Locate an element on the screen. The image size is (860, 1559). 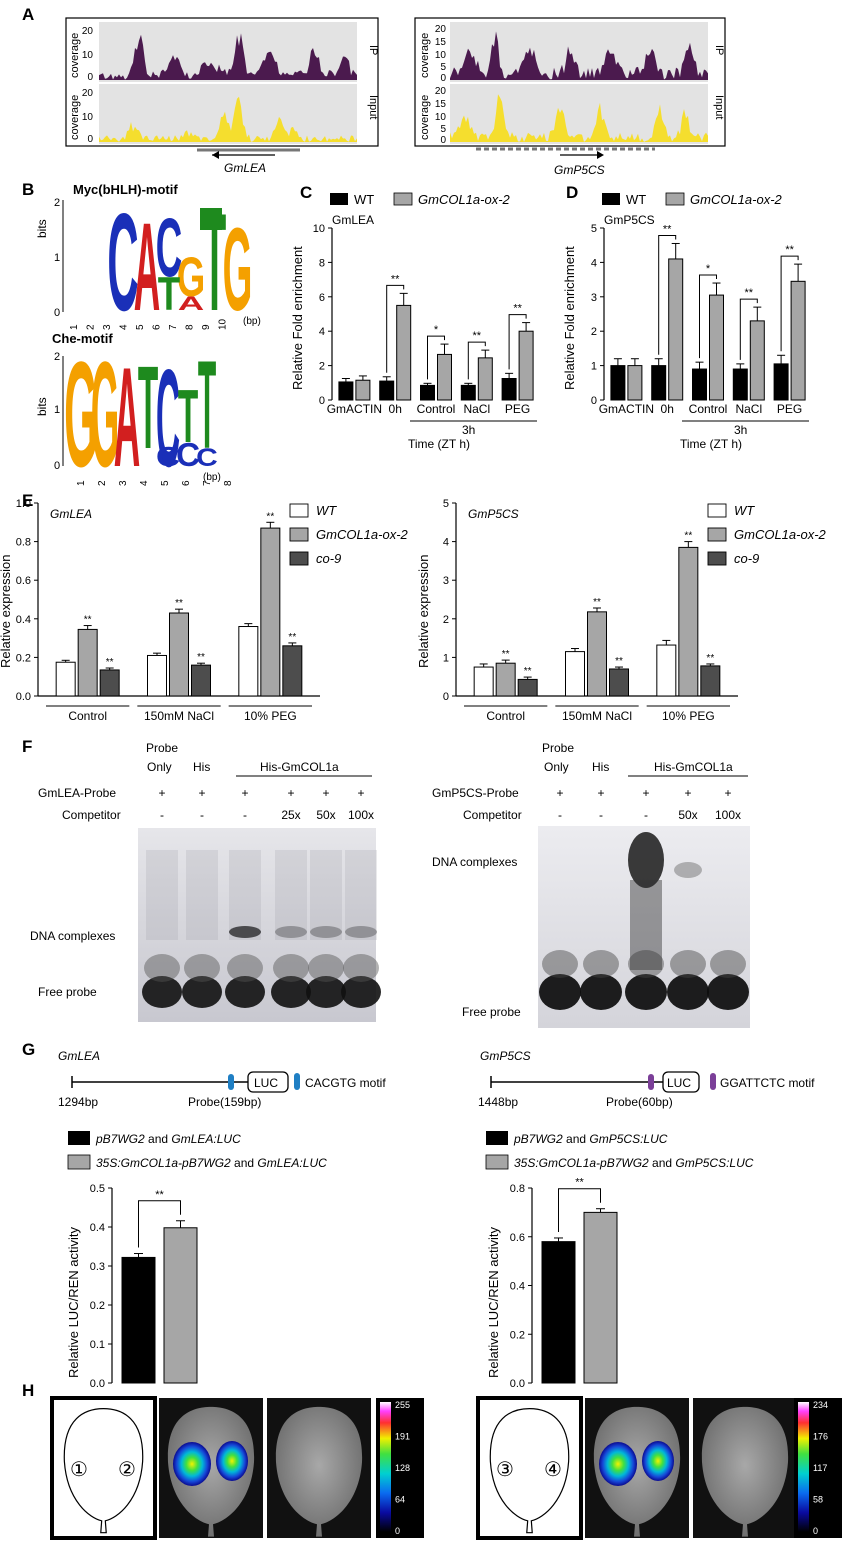
ytick-label: 0.0 is located at coordinates (517, 1384).